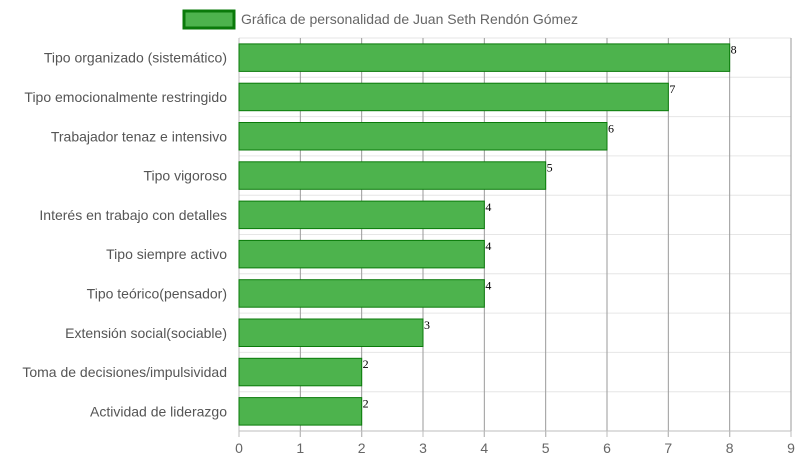 The width and height of the screenshot is (798, 465). I want to click on category-label: Tipo teórico(pensador), so click(157, 293).